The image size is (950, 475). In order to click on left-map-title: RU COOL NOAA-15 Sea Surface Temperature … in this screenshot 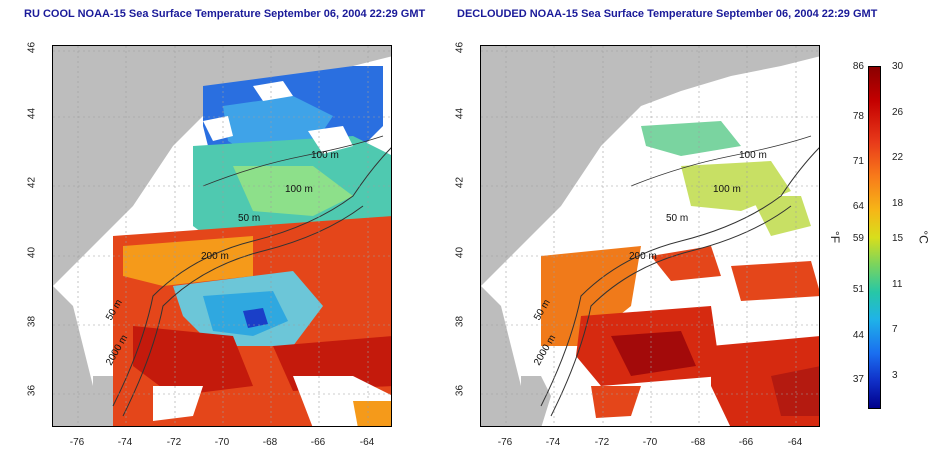, I will do `click(225, 14)`.